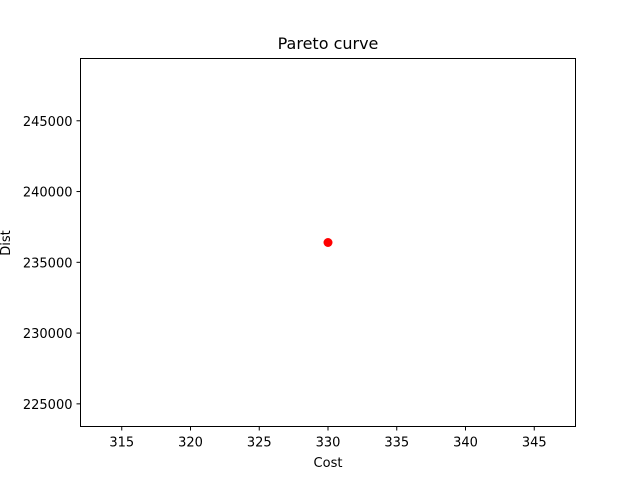 This screenshot has height=480, width=640. What do you see at coordinates (396, 443) in the screenshot?
I see `x-tick-label: 335` at bounding box center [396, 443].